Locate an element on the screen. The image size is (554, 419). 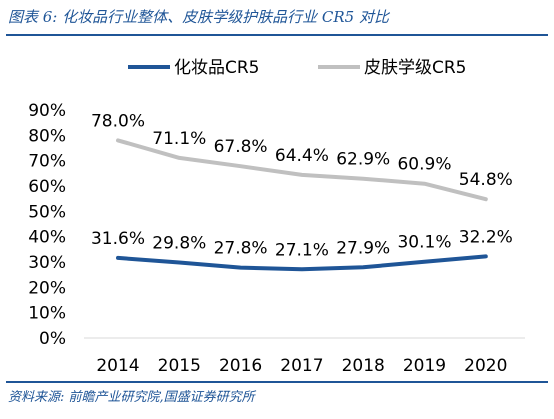
y-tick-label: 20% is located at coordinates (47, 288).